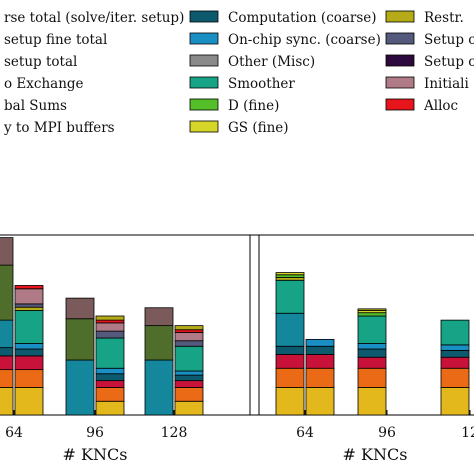 This screenshot has width=474, height=474. I want to click on x-tick-label: 12, so click(467, 433).